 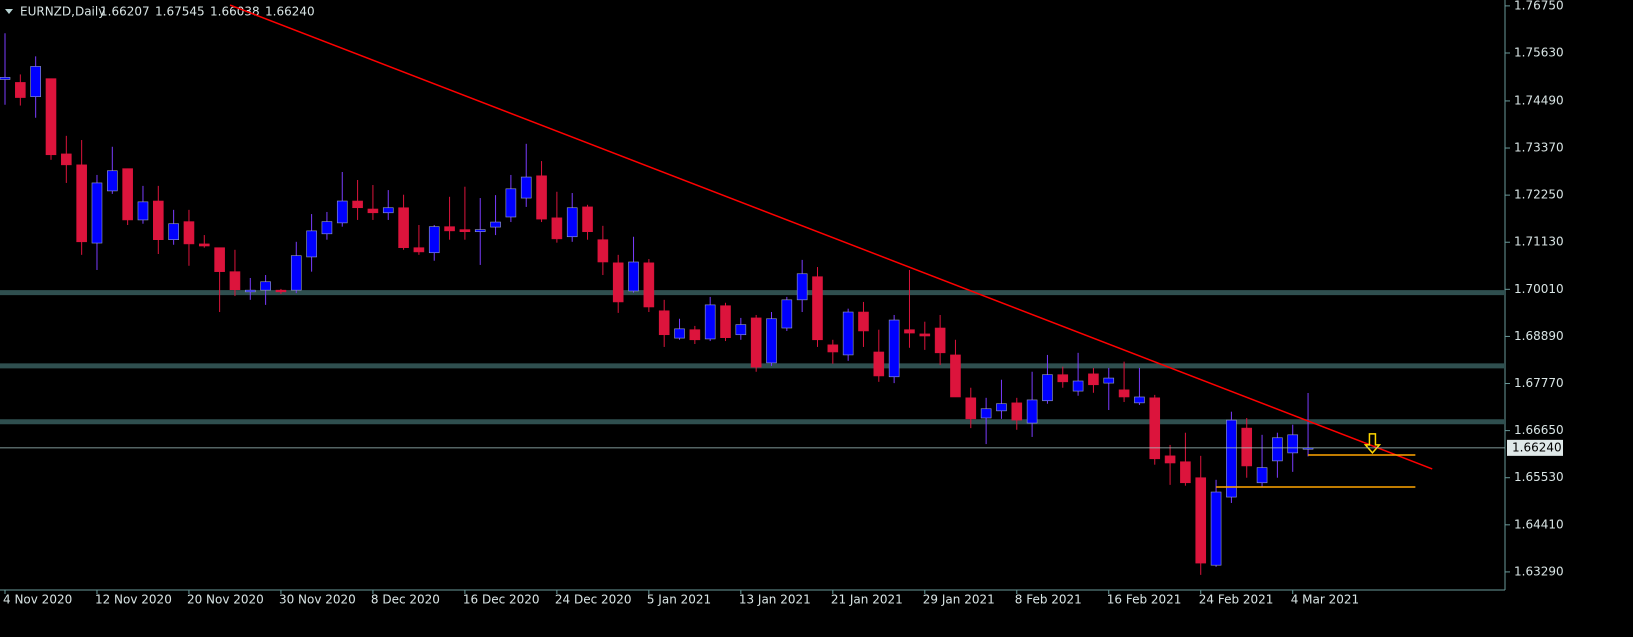 What do you see at coordinates (180, 12) in the screenshot?
I see `header-ohlc: 1.67545` at bounding box center [180, 12].